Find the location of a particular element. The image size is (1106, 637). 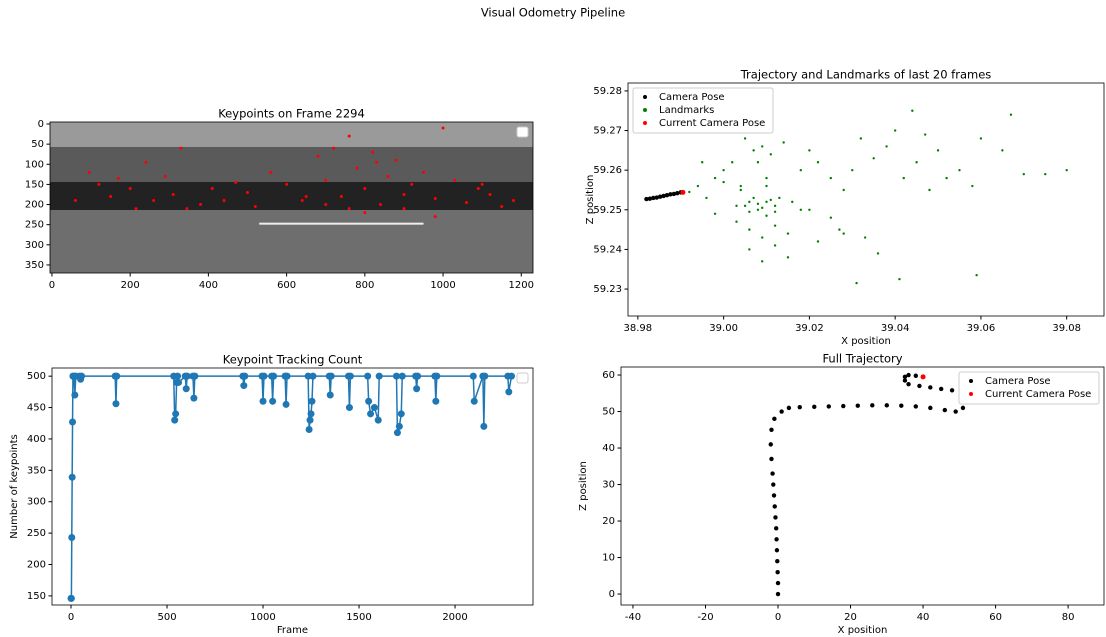

x-tick-label: 39.06 is located at coordinates (981, 328).